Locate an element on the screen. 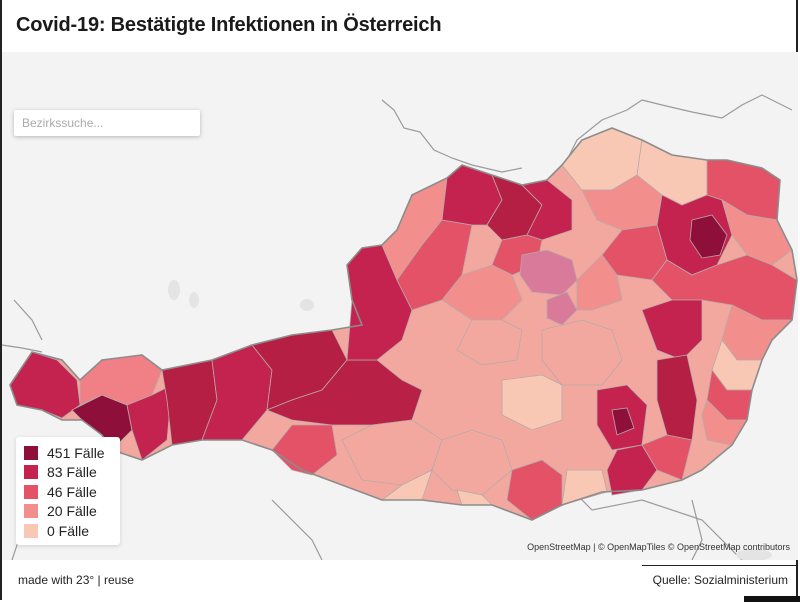 The width and height of the screenshot is (800, 602). legend-label: 0 Fälle is located at coordinates (68, 530).